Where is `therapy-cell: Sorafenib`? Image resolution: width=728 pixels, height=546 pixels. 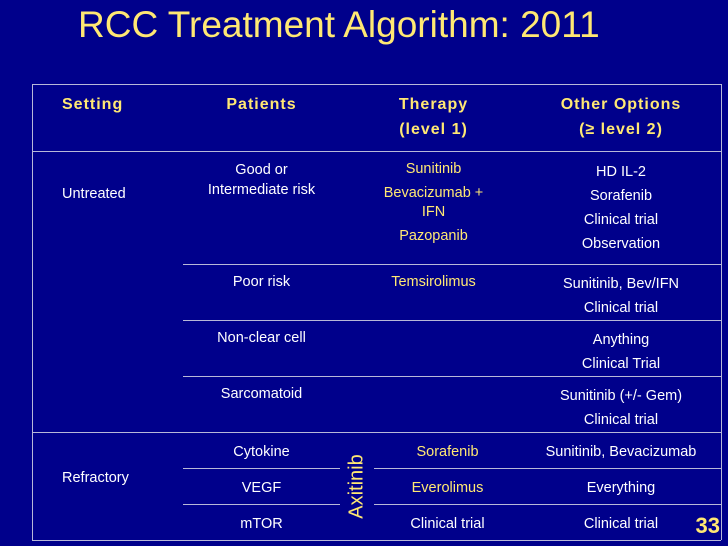
therapy-cell: Sorafenib is located at coordinates (447, 452).